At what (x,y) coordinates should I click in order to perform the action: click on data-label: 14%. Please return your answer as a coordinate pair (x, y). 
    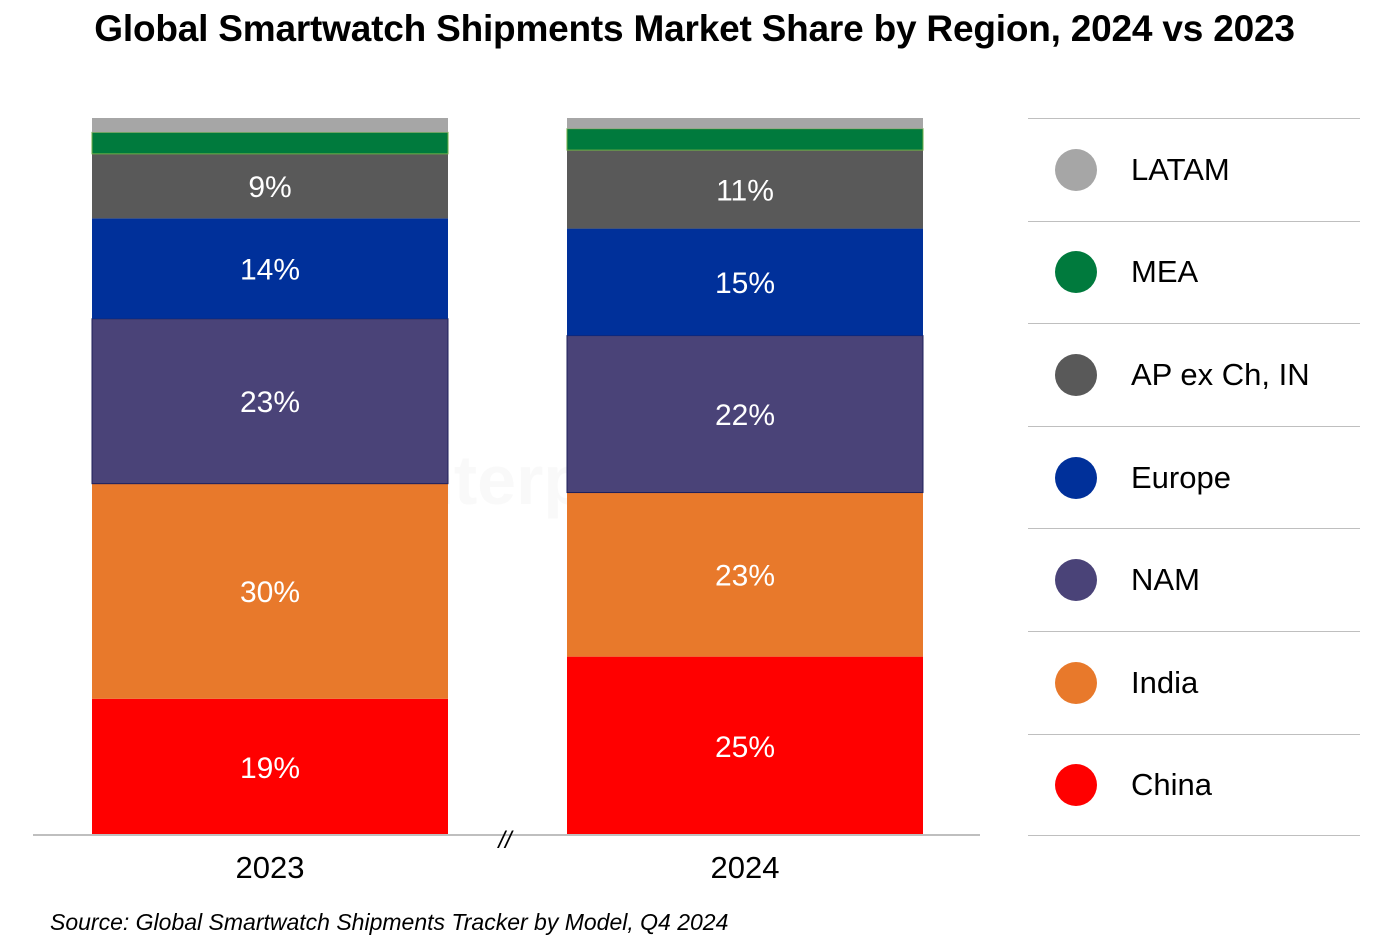
    Looking at the image, I should click on (270, 270).